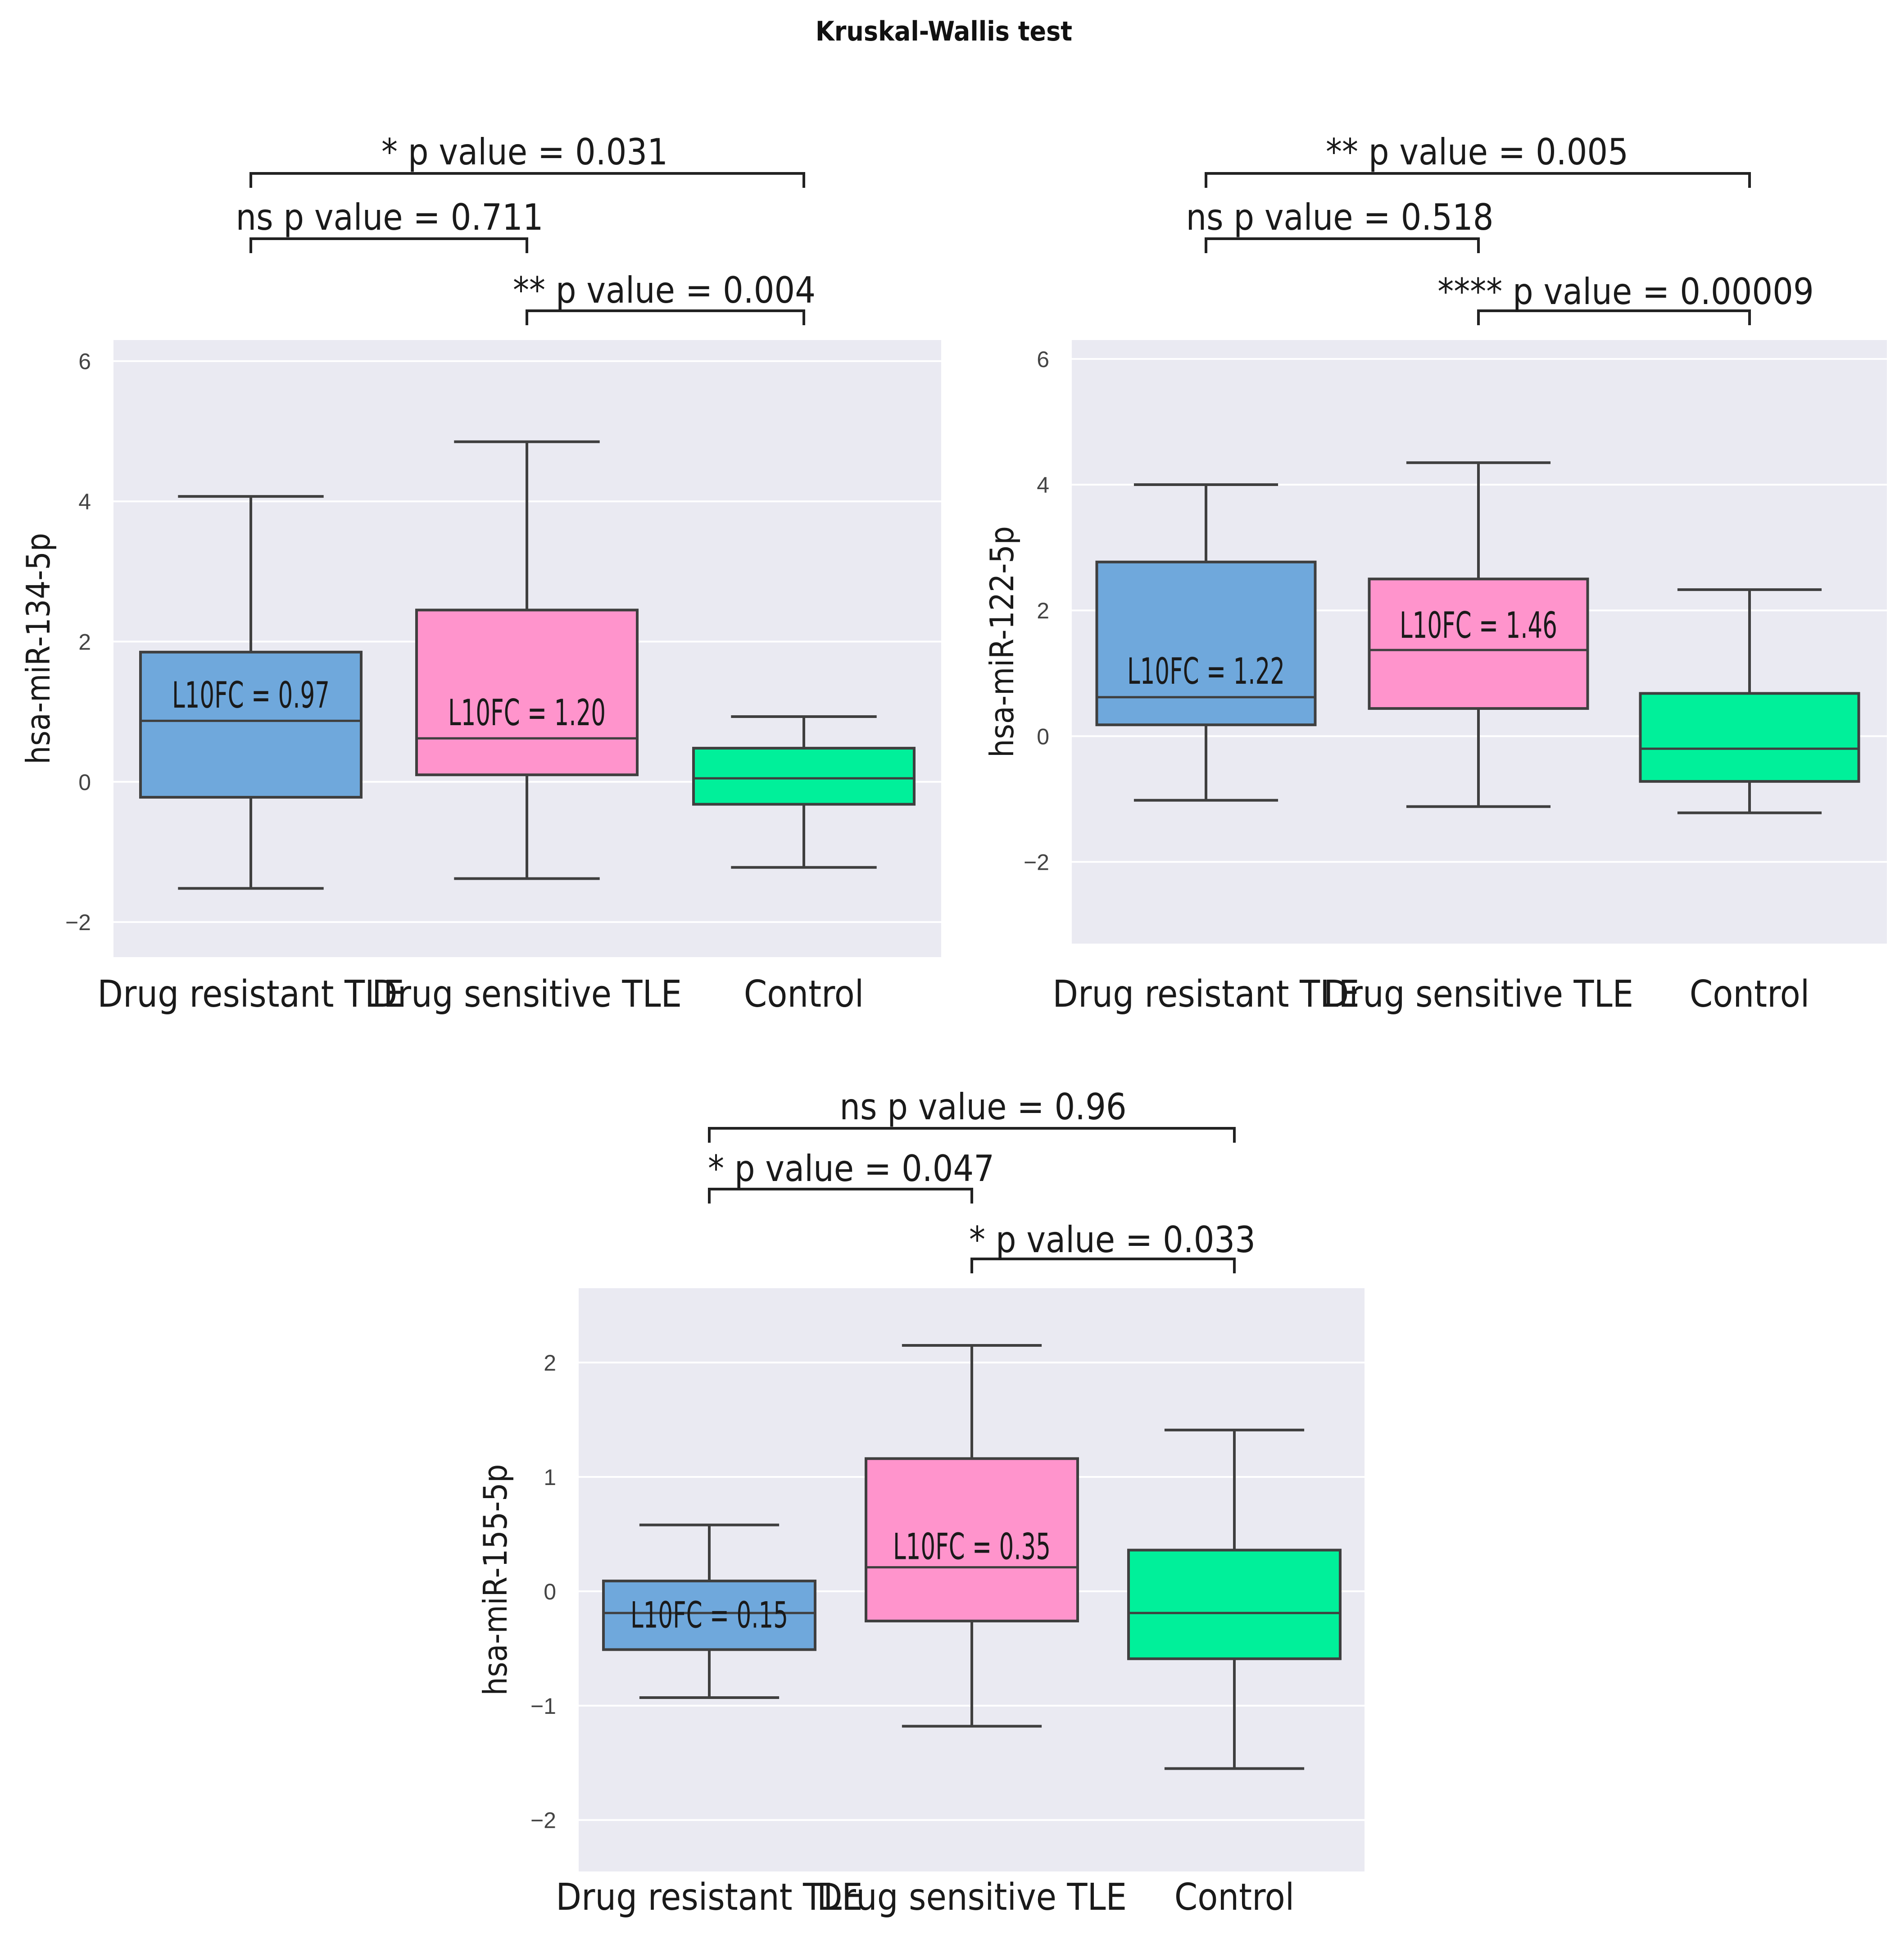  Describe the element at coordinates (1477, 152) in the screenshot. I see `p-value-label: ** p value = 0.005` at that location.